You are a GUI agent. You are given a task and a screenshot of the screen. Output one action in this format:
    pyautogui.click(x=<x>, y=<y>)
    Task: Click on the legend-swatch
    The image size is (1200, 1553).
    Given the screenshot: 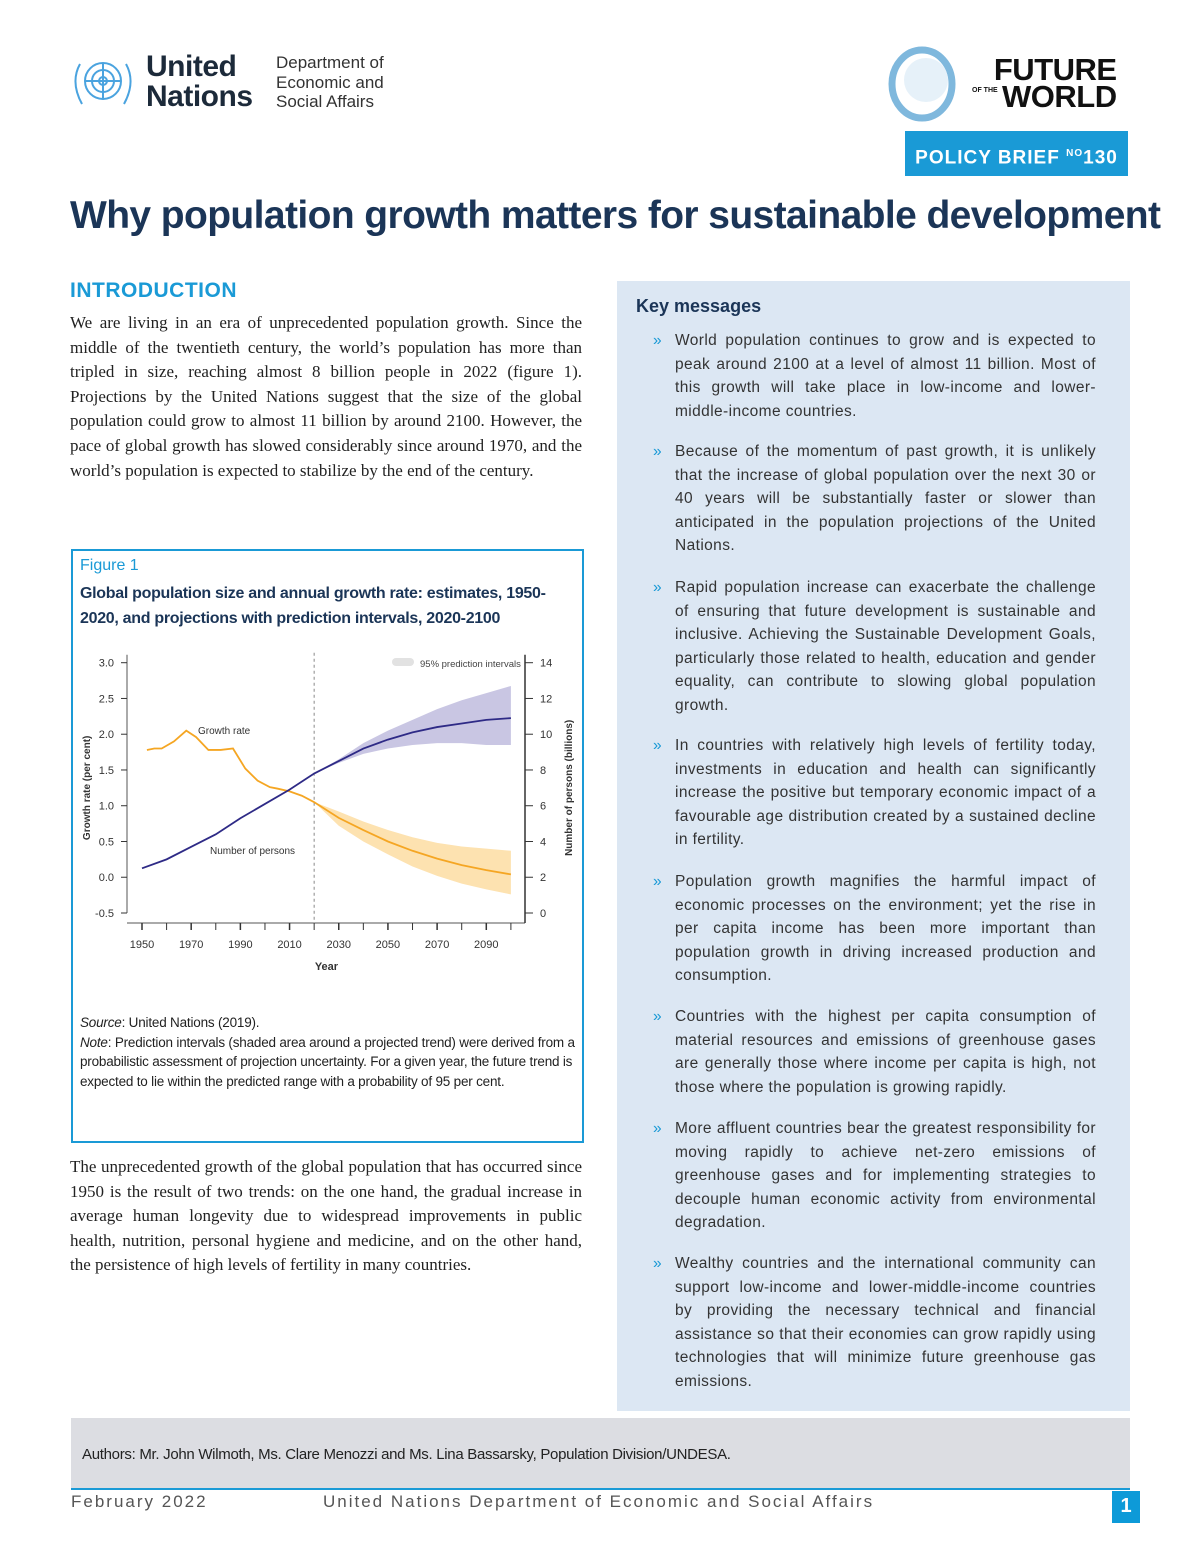 What is the action you would take?
    pyautogui.click(x=403, y=662)
    